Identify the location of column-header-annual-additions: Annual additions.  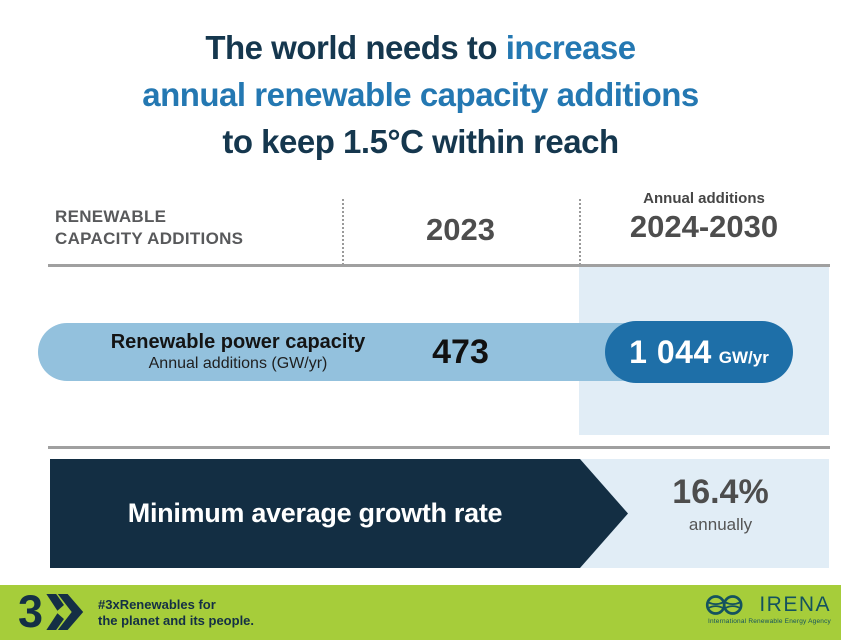
(704, 198).